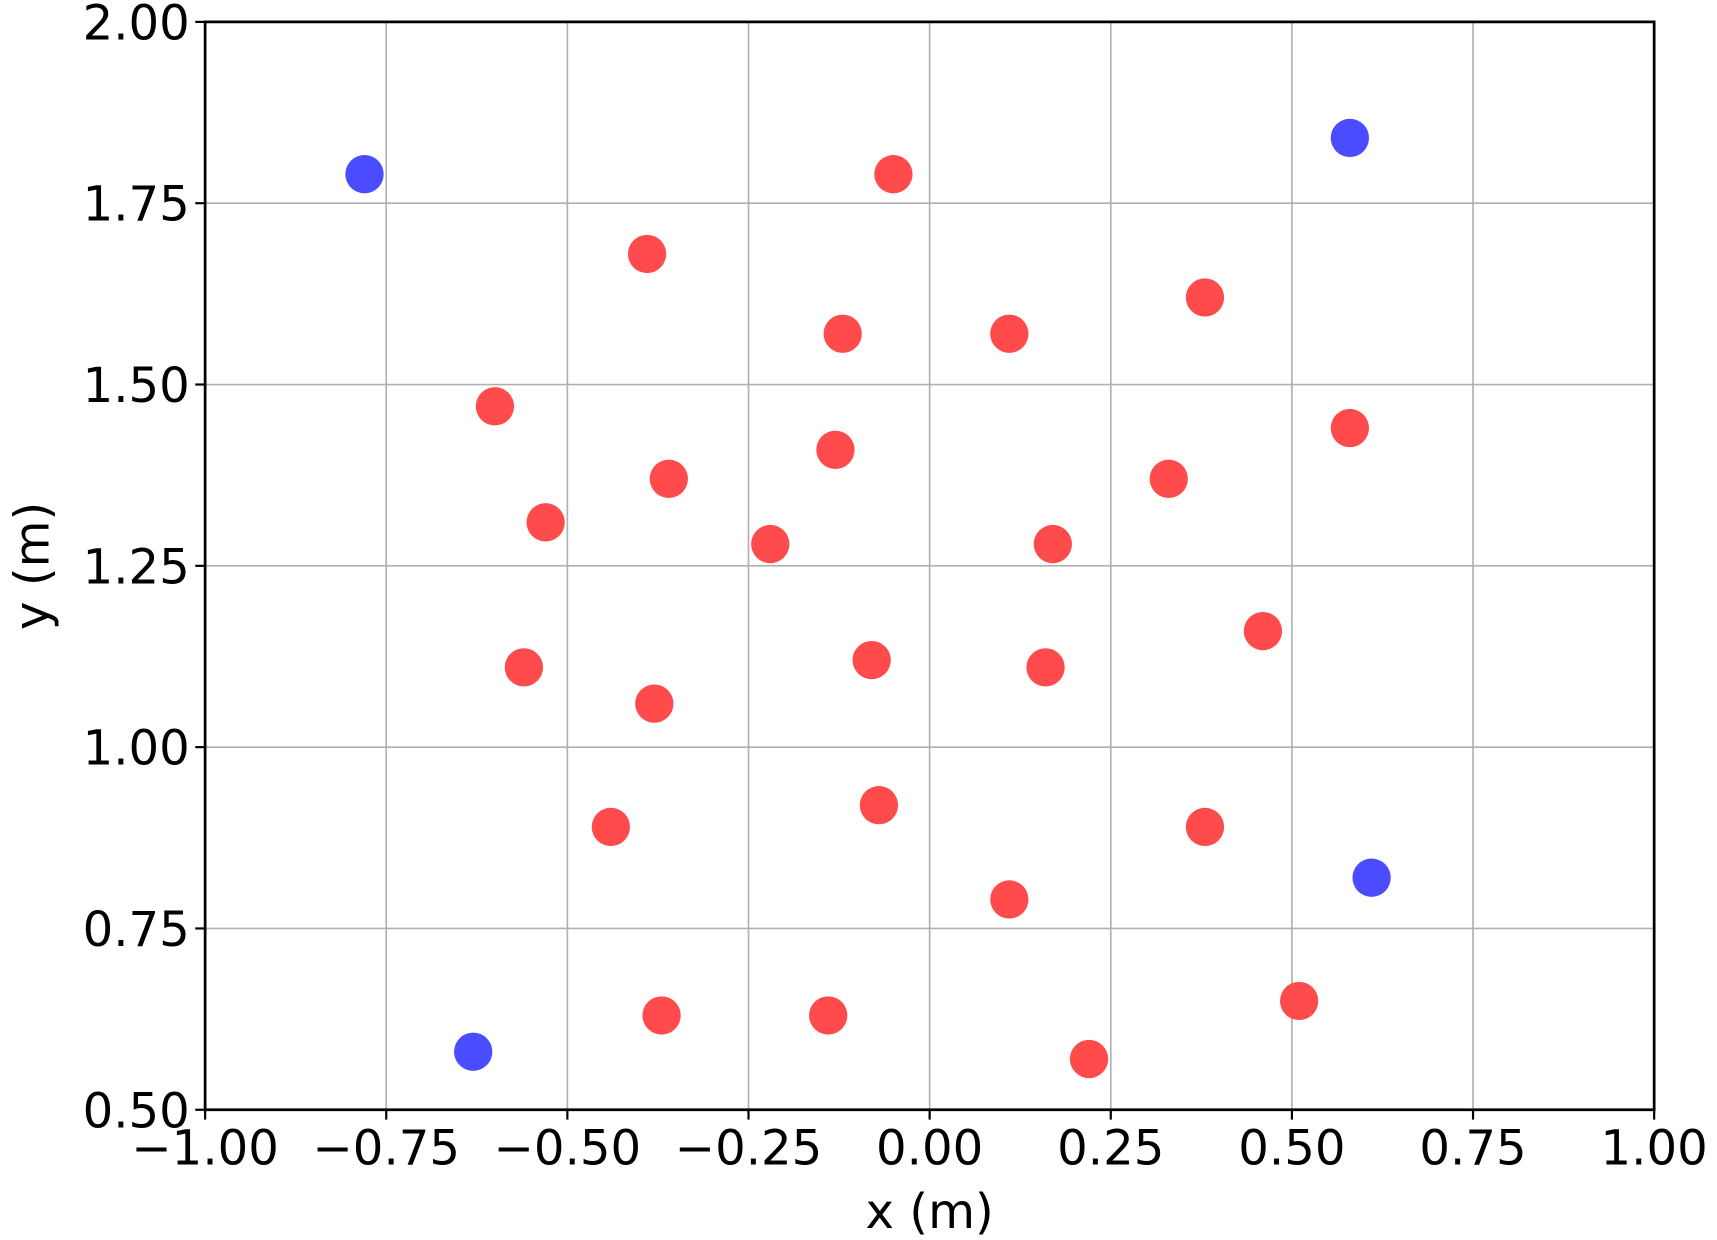  What do you see at coordinates (136, 205) in the screenshot?
I see `y-tick-label: 1.75` at bounding box center [136, 205].